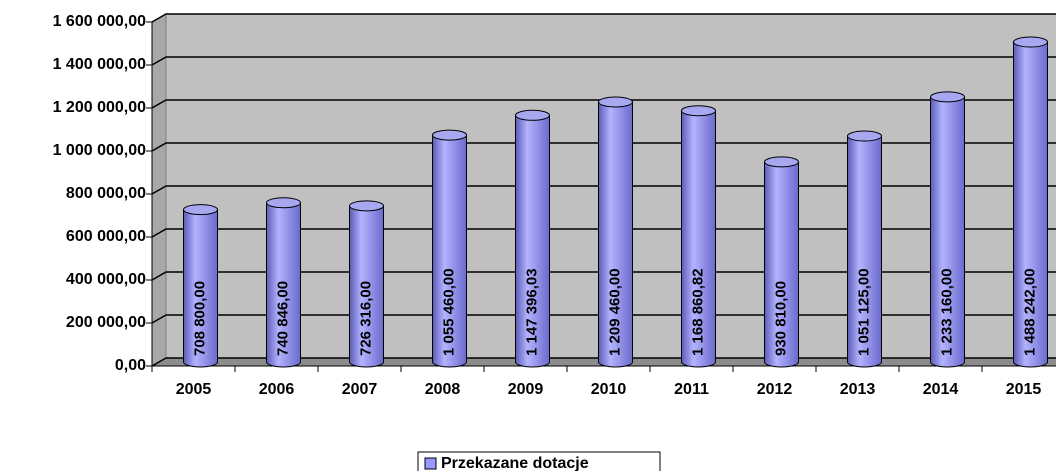 The image size is (1056, 471). What do you see at coordinates (106, 322) in the screenshot?
I see `y-tick-label: 200 000,00` at bounding box center [106, 322].